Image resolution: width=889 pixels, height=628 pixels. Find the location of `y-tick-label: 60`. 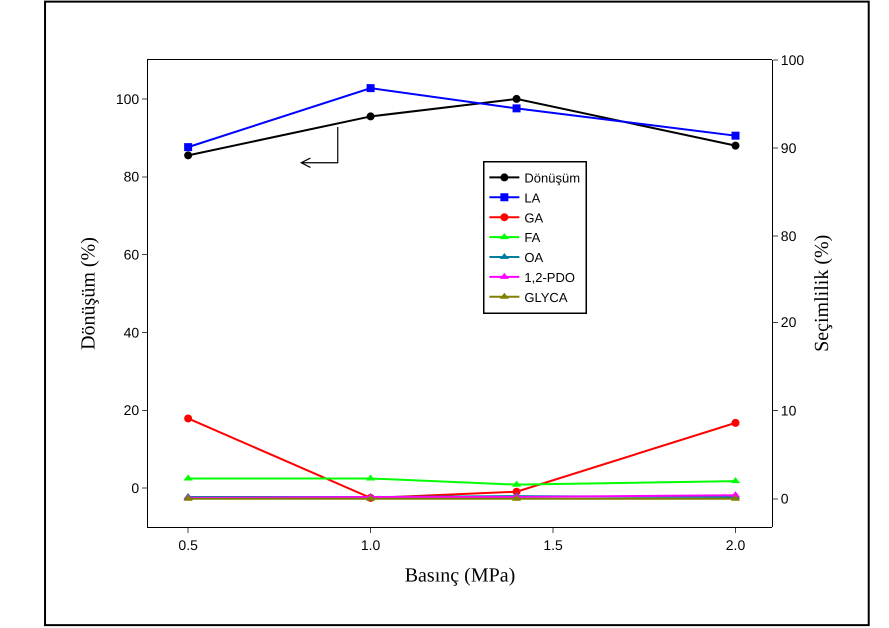

y-tick-label: 60 is located at coordinates (132, 254).